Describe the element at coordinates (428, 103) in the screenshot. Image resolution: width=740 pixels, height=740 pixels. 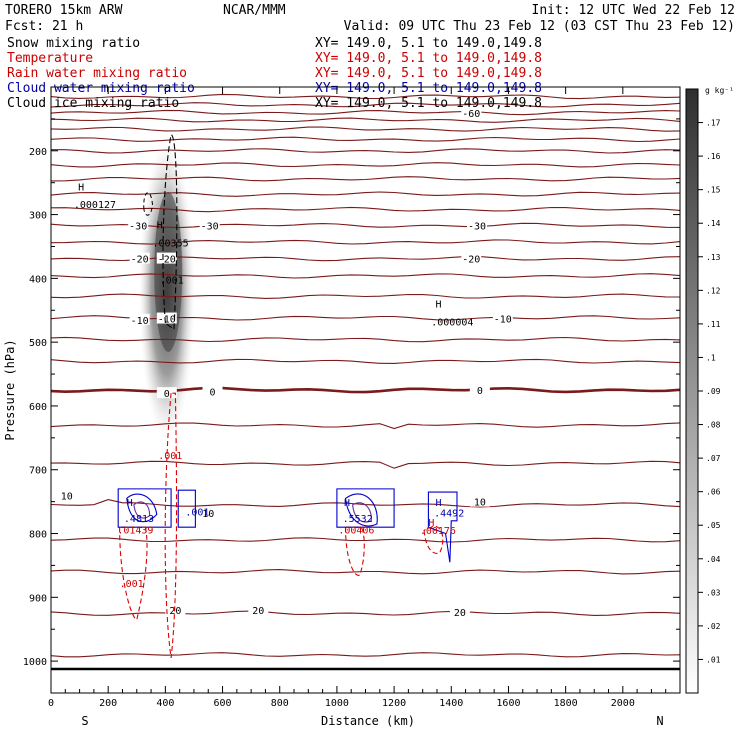
I see `field-xy-cloud-ice: XY= 149.0, 5.1 to 149.0,149.8` at that location.